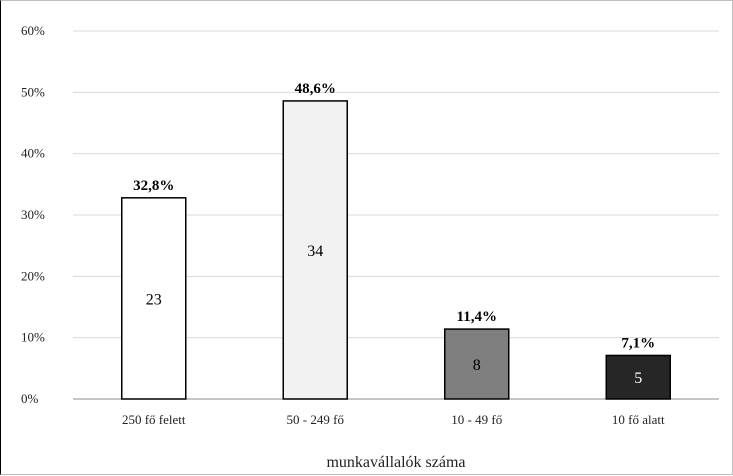  I want to click on y-tick-label: 10%, so click(33, 337).